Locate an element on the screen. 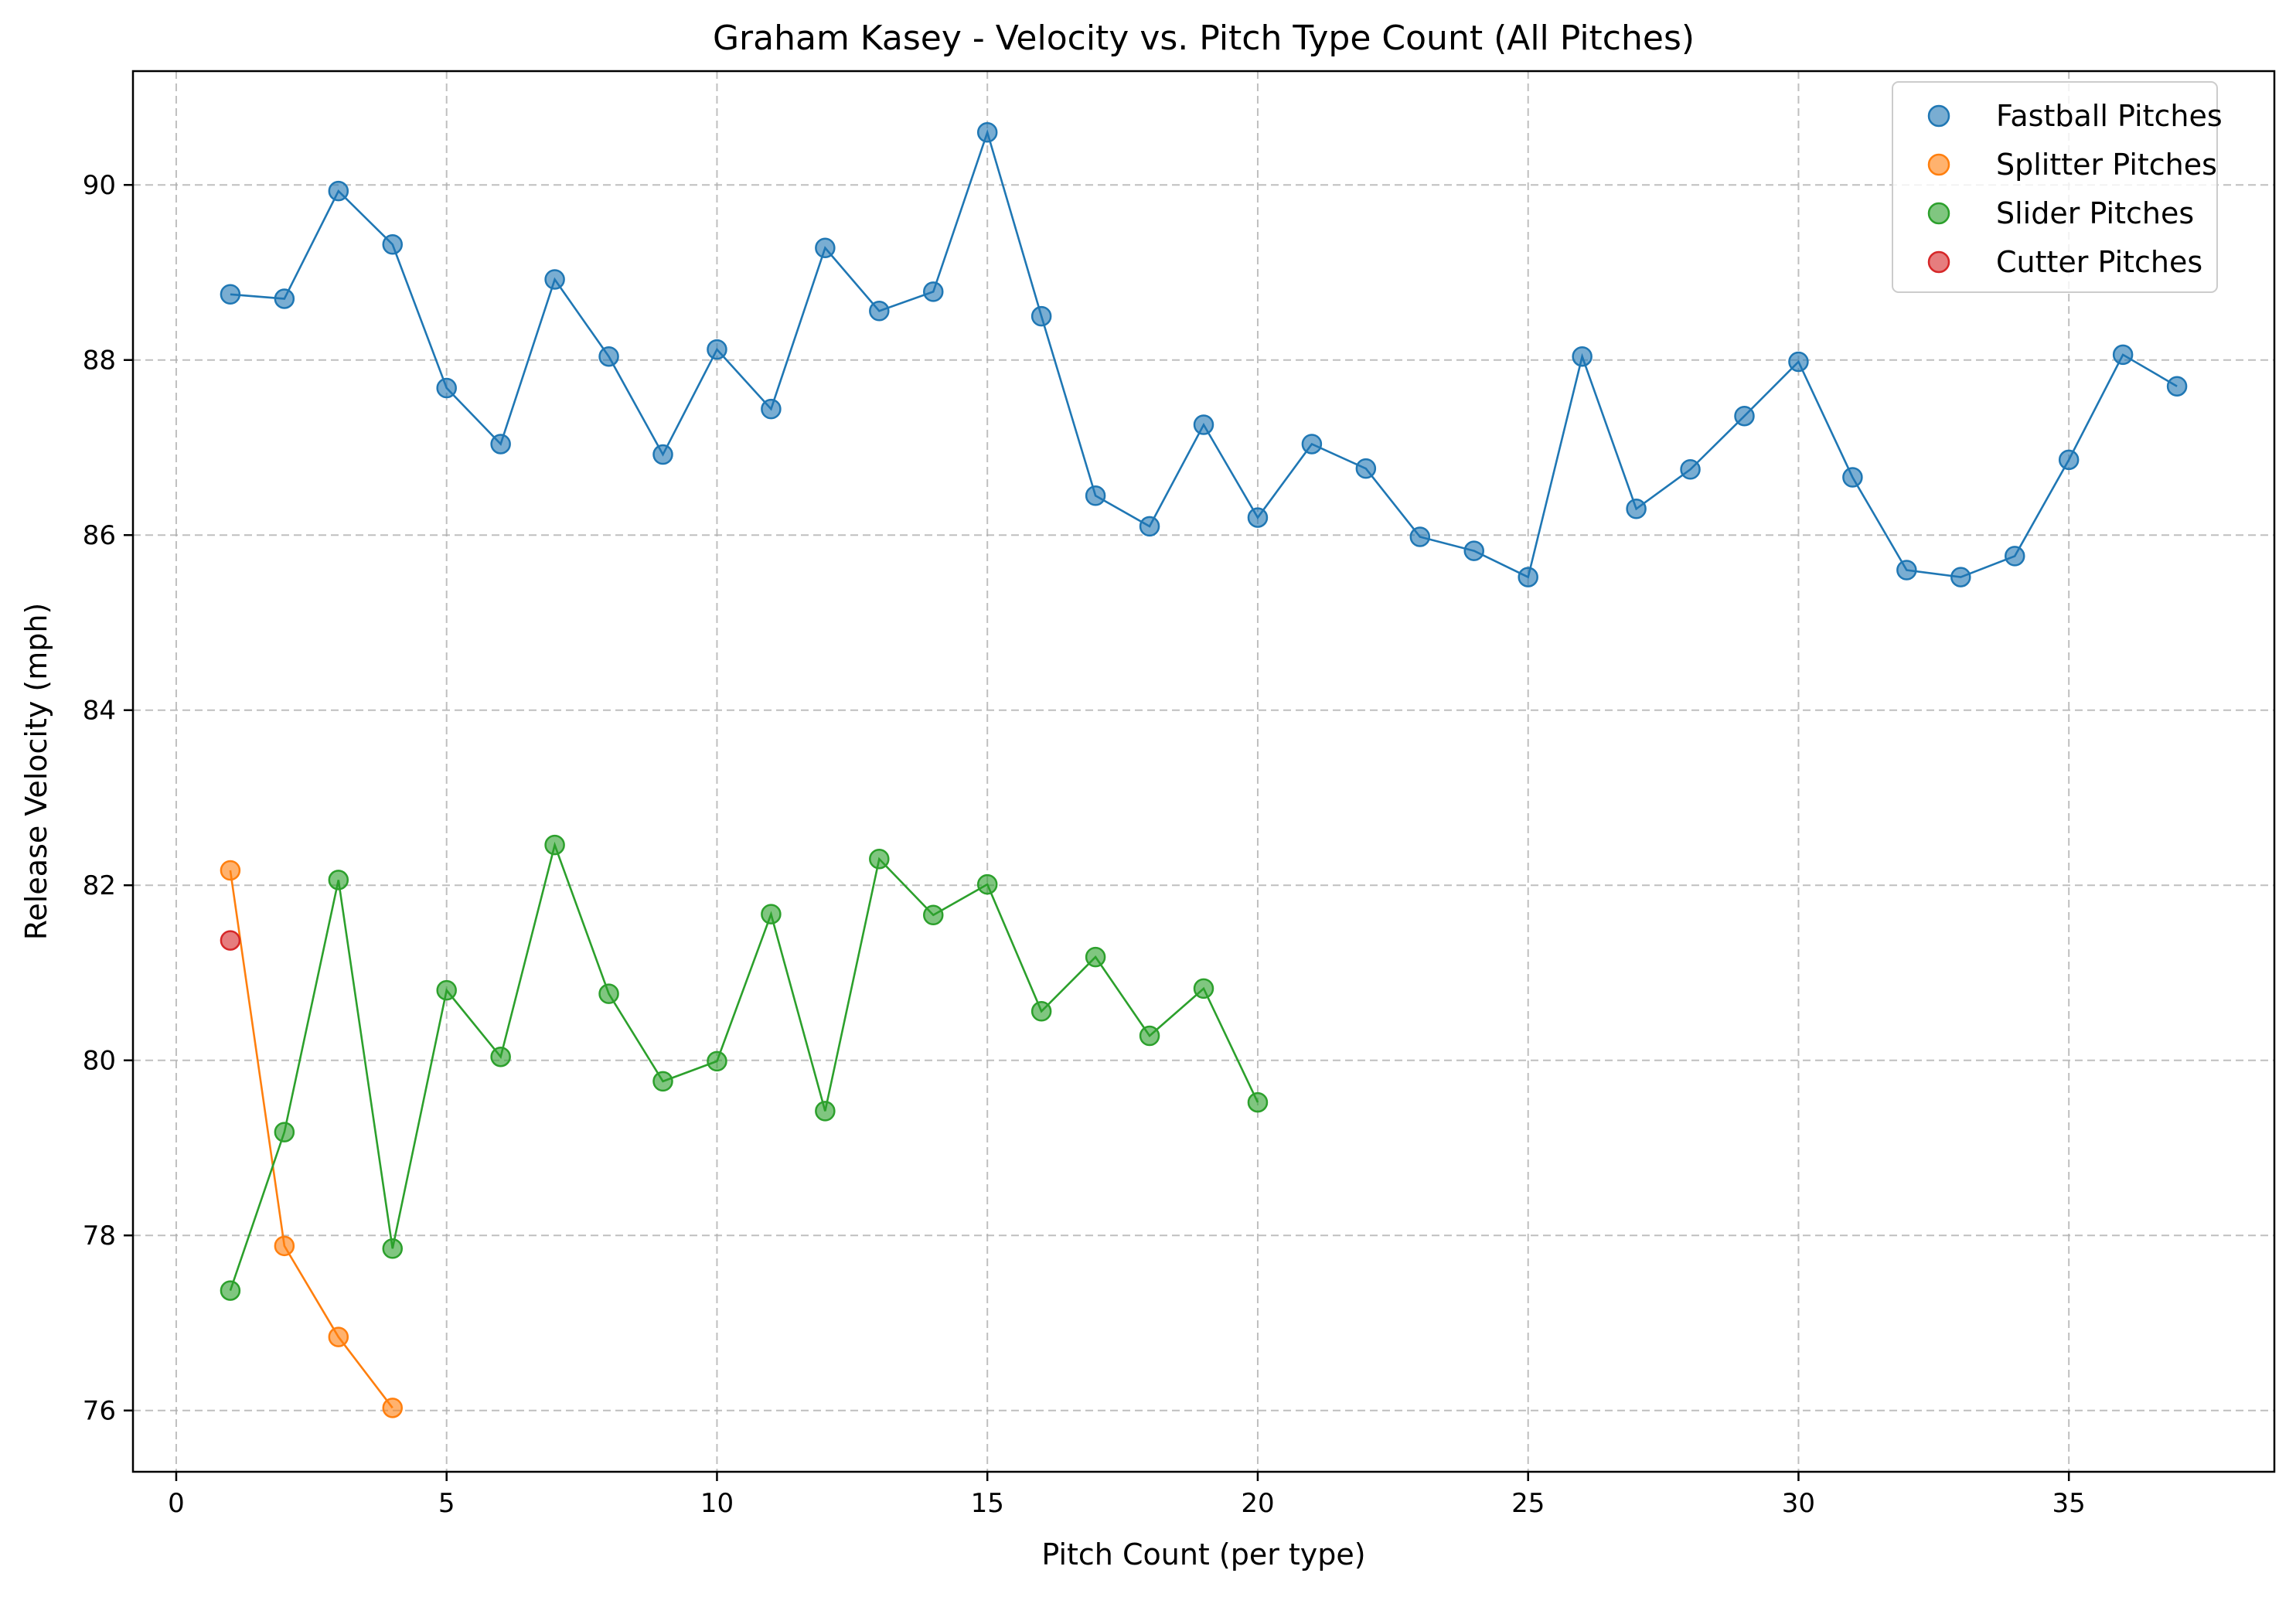  x-tick-label: 30 is located at coordinates (1798, 1503).